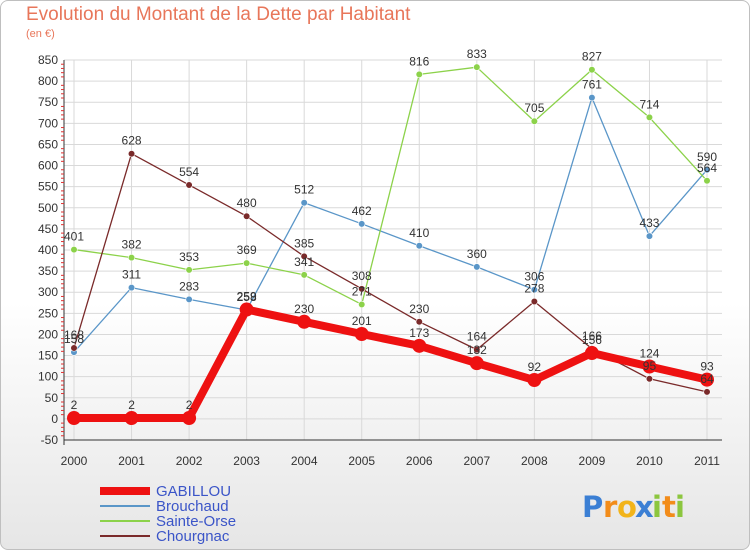  I want to click on data-label-brouchaud: 462, so click(362, 211).